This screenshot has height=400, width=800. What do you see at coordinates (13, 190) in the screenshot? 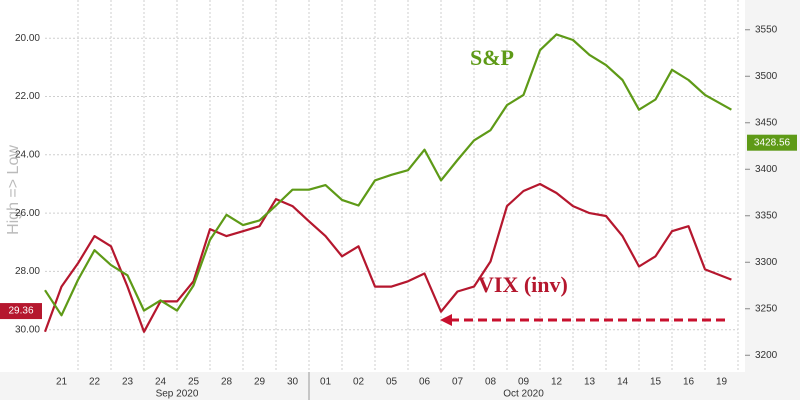
I see `y-axis-label: High => Low` at bounding box center [13, 190].